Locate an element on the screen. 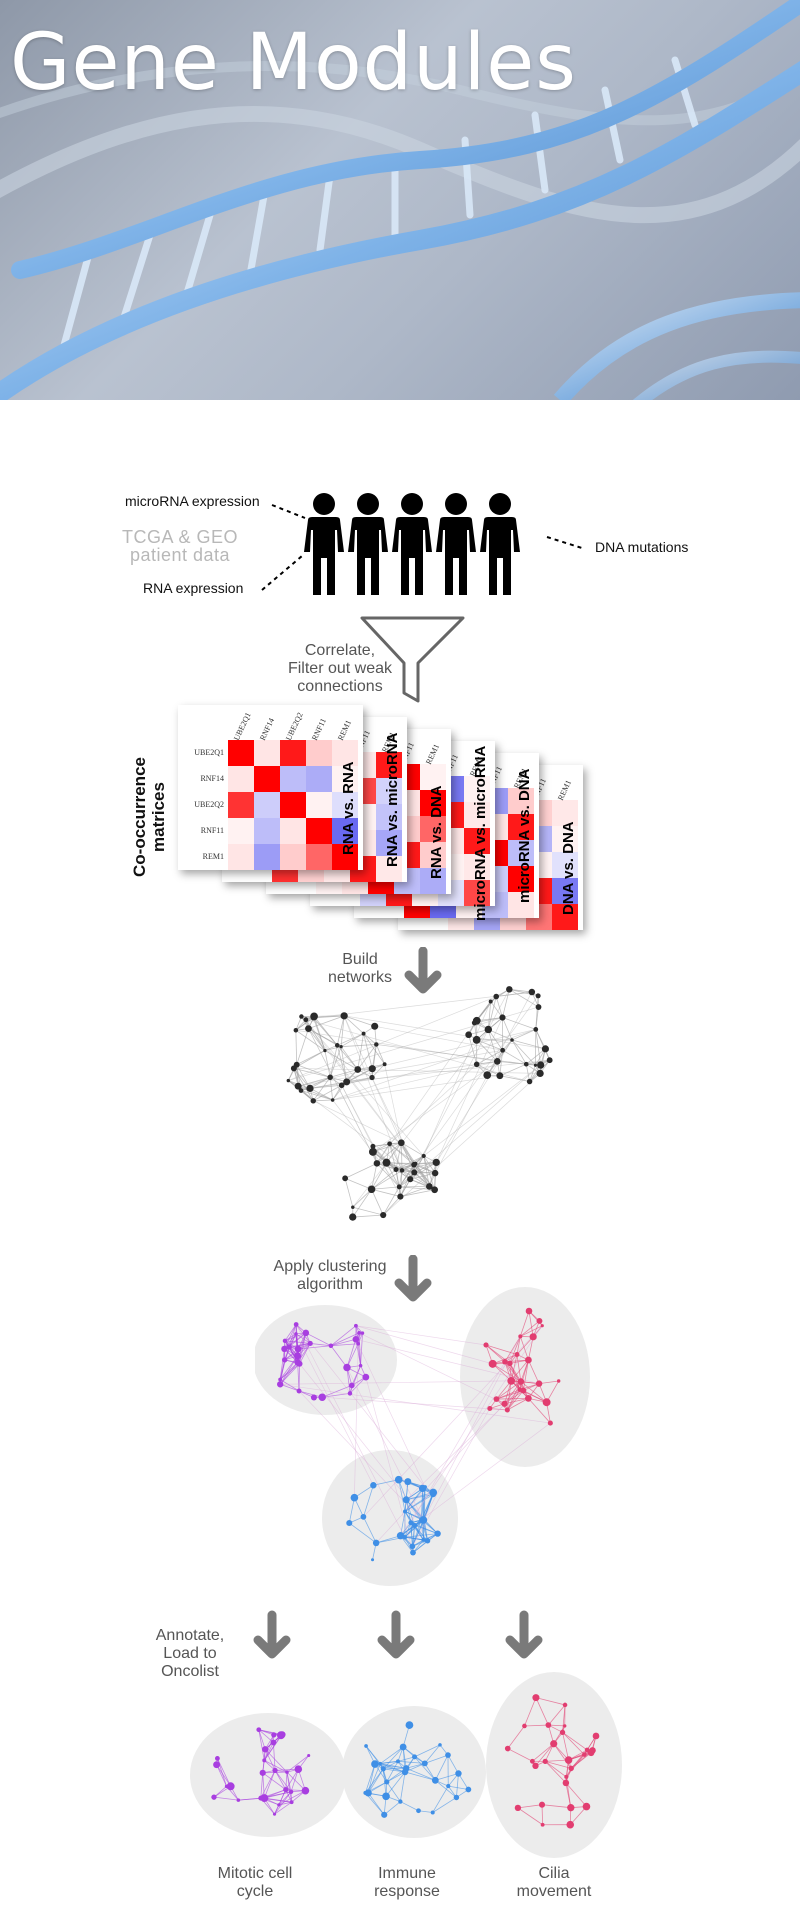  matrix-row-label: UBE2Q1 is located at coordinates (209, 752).